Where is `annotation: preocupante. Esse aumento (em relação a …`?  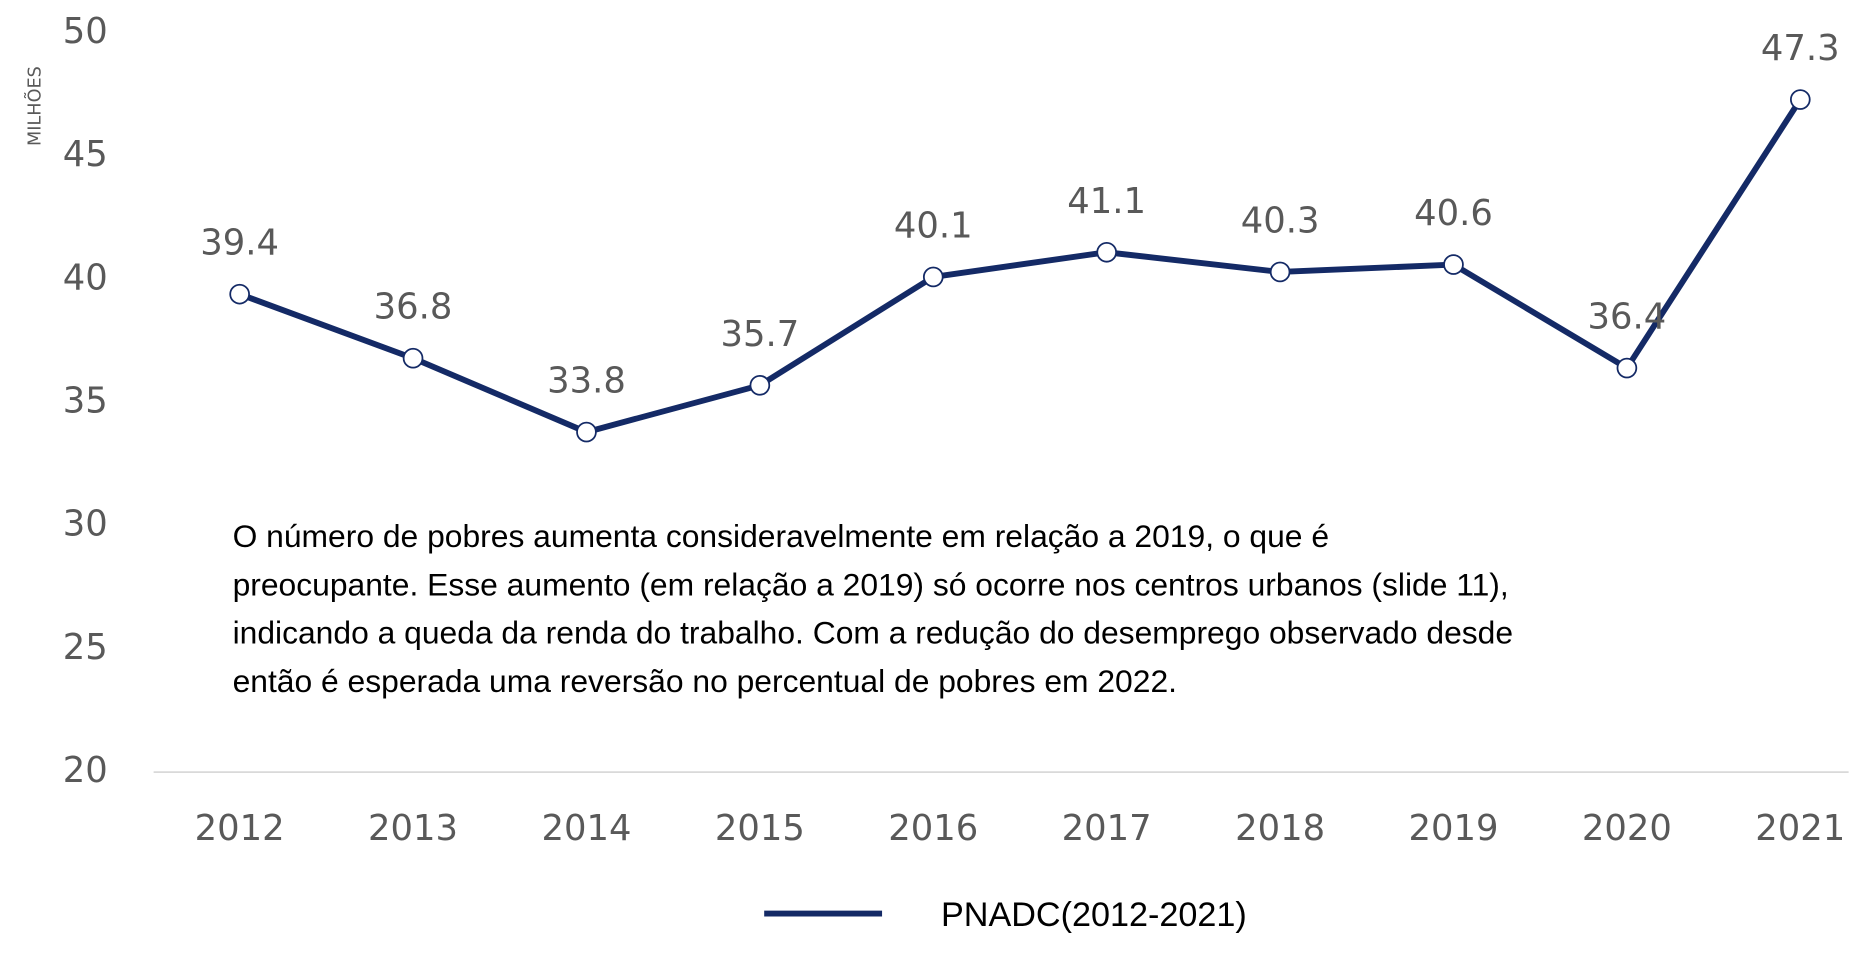
annotation: preocupante. Esse aumento (em relação a … is located at coordinates (871, 584).